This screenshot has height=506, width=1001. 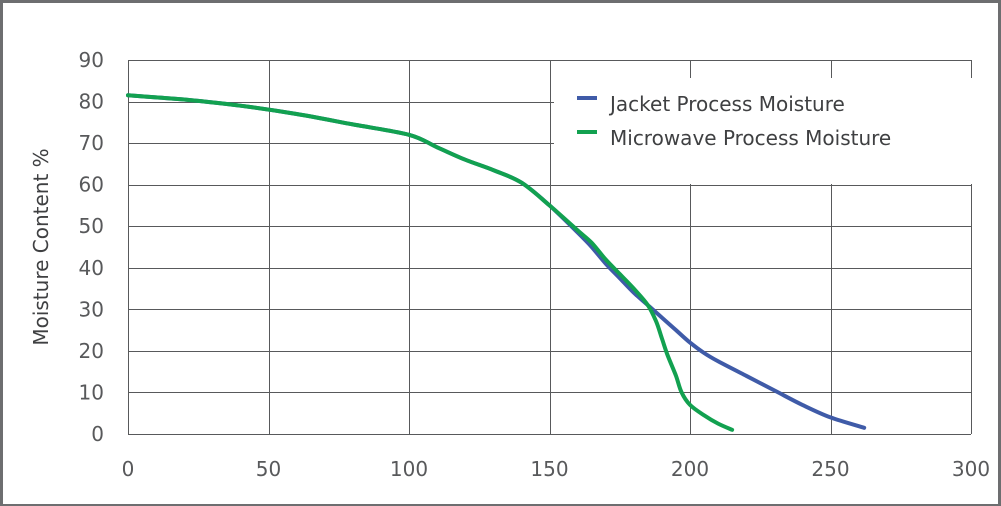 I want to click on y-tick-label: 60, so click(x=91, y=185).